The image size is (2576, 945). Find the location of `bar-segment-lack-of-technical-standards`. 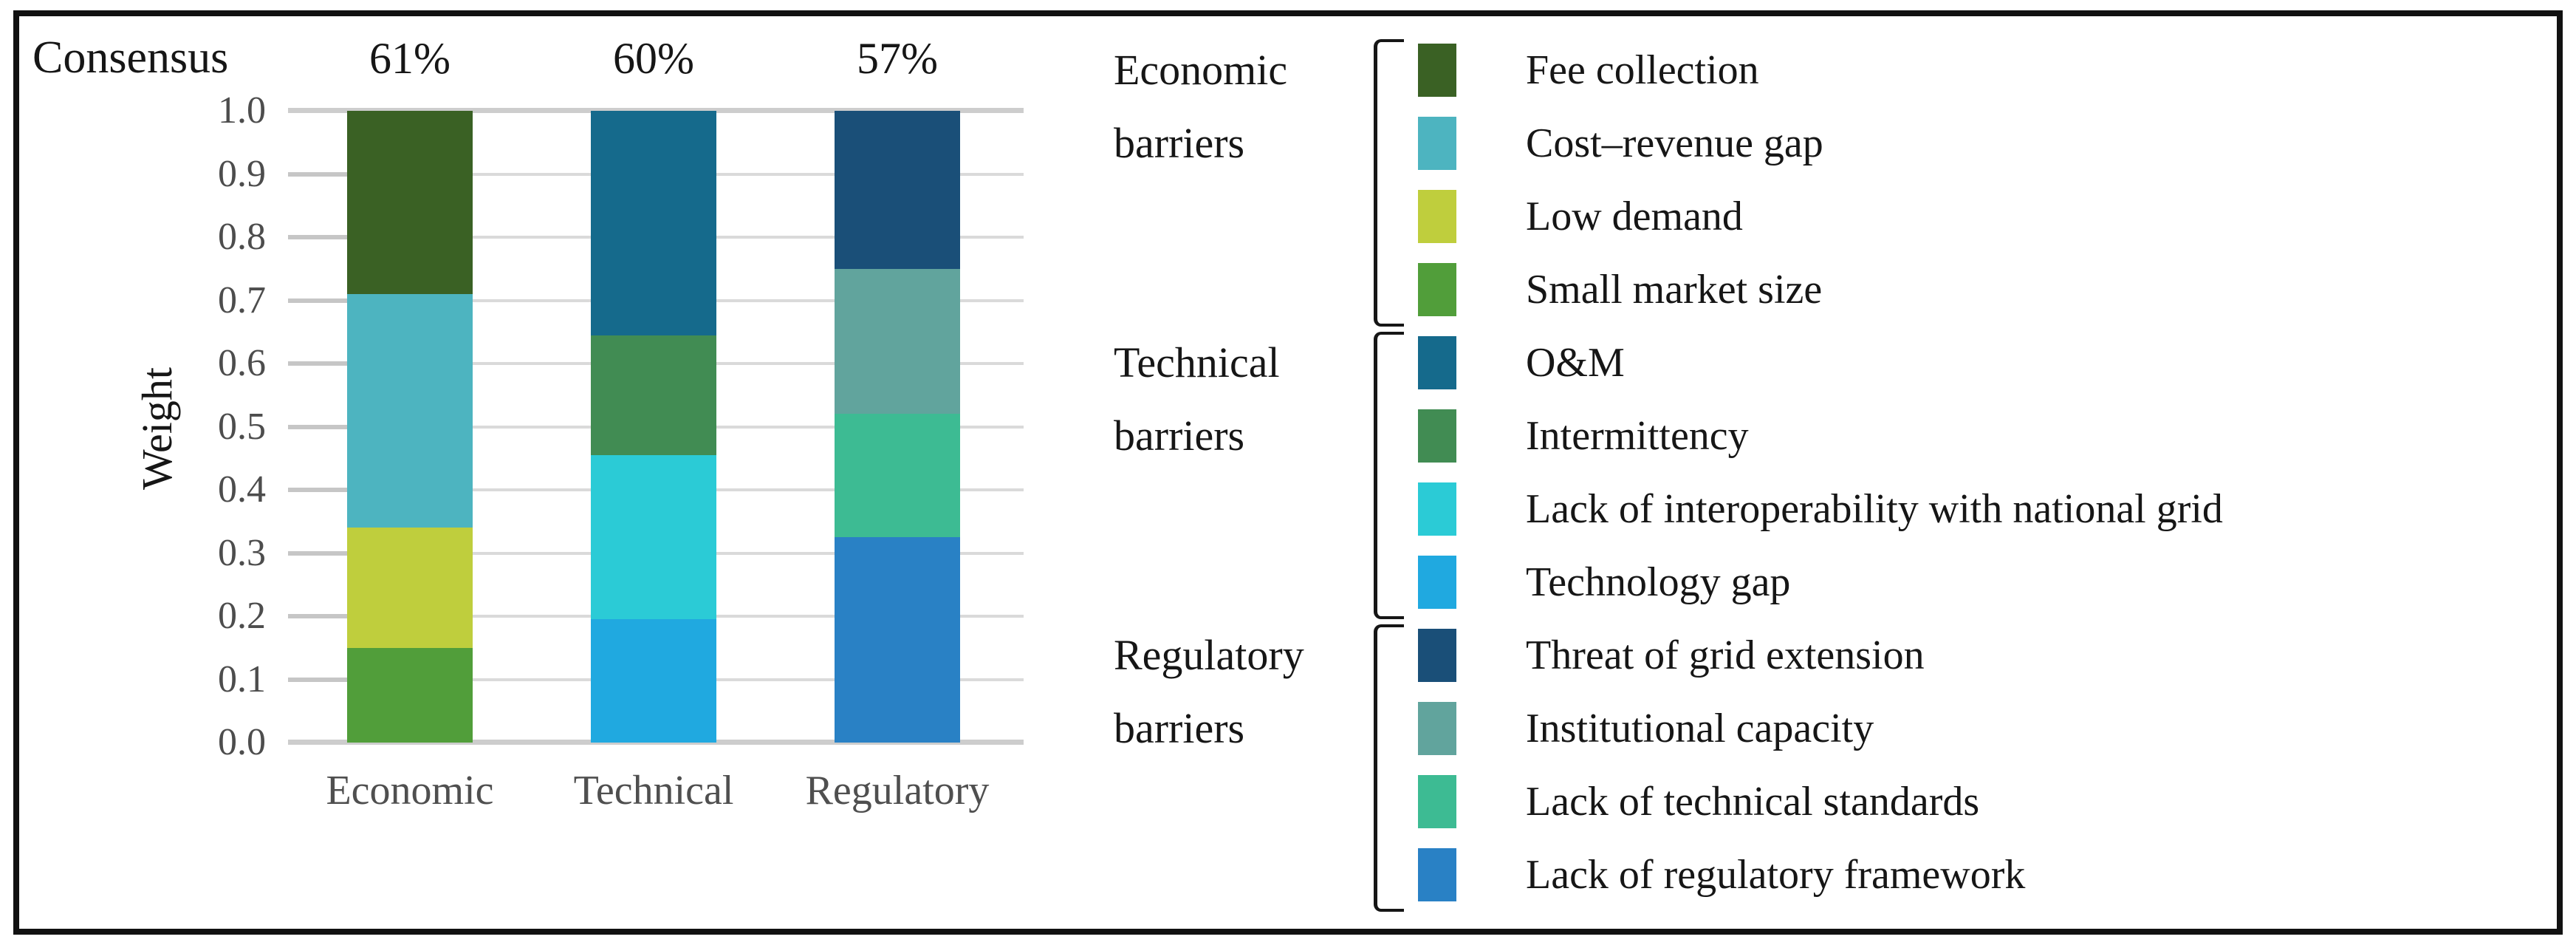

bar-segment-lack-of-technical-standards is located at coordinates (897, 476).